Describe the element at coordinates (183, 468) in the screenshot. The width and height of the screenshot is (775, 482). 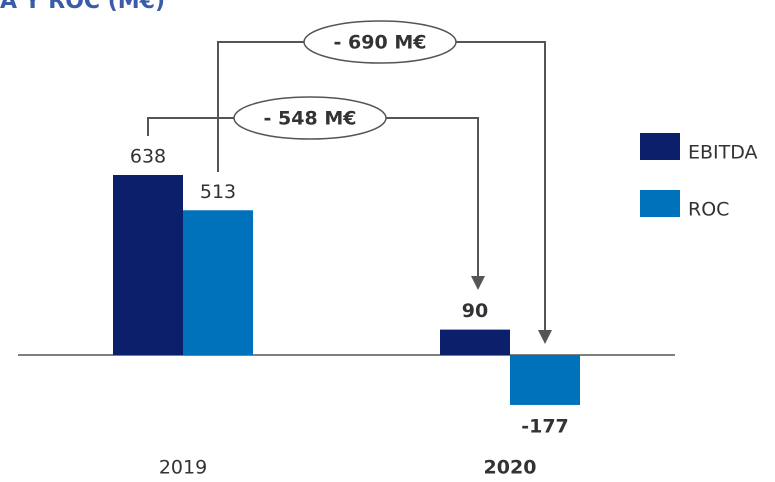
I see `x-tick-label: 2019` at that location.